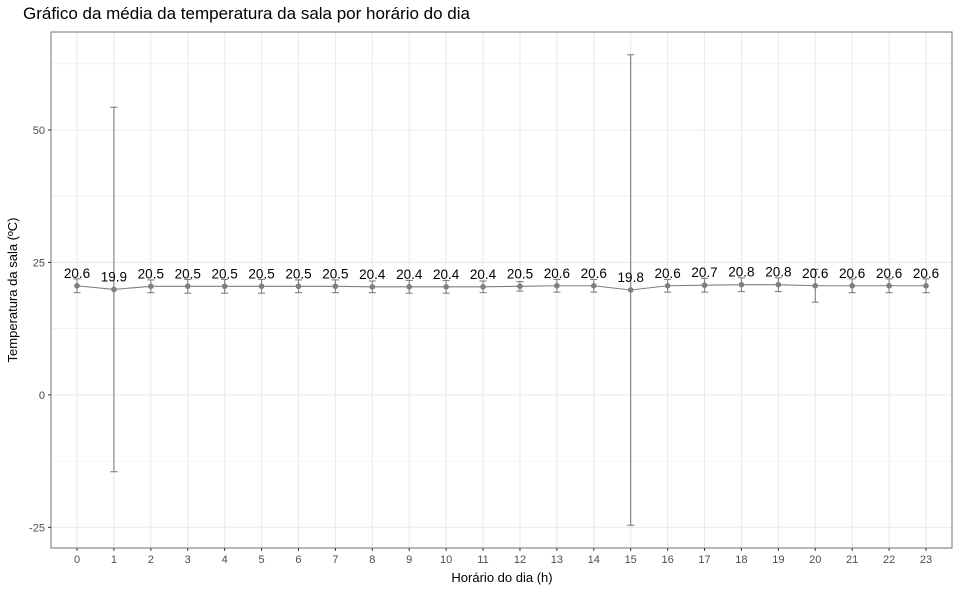  I want to click on y-tick-label: 0, so click(42, 396).